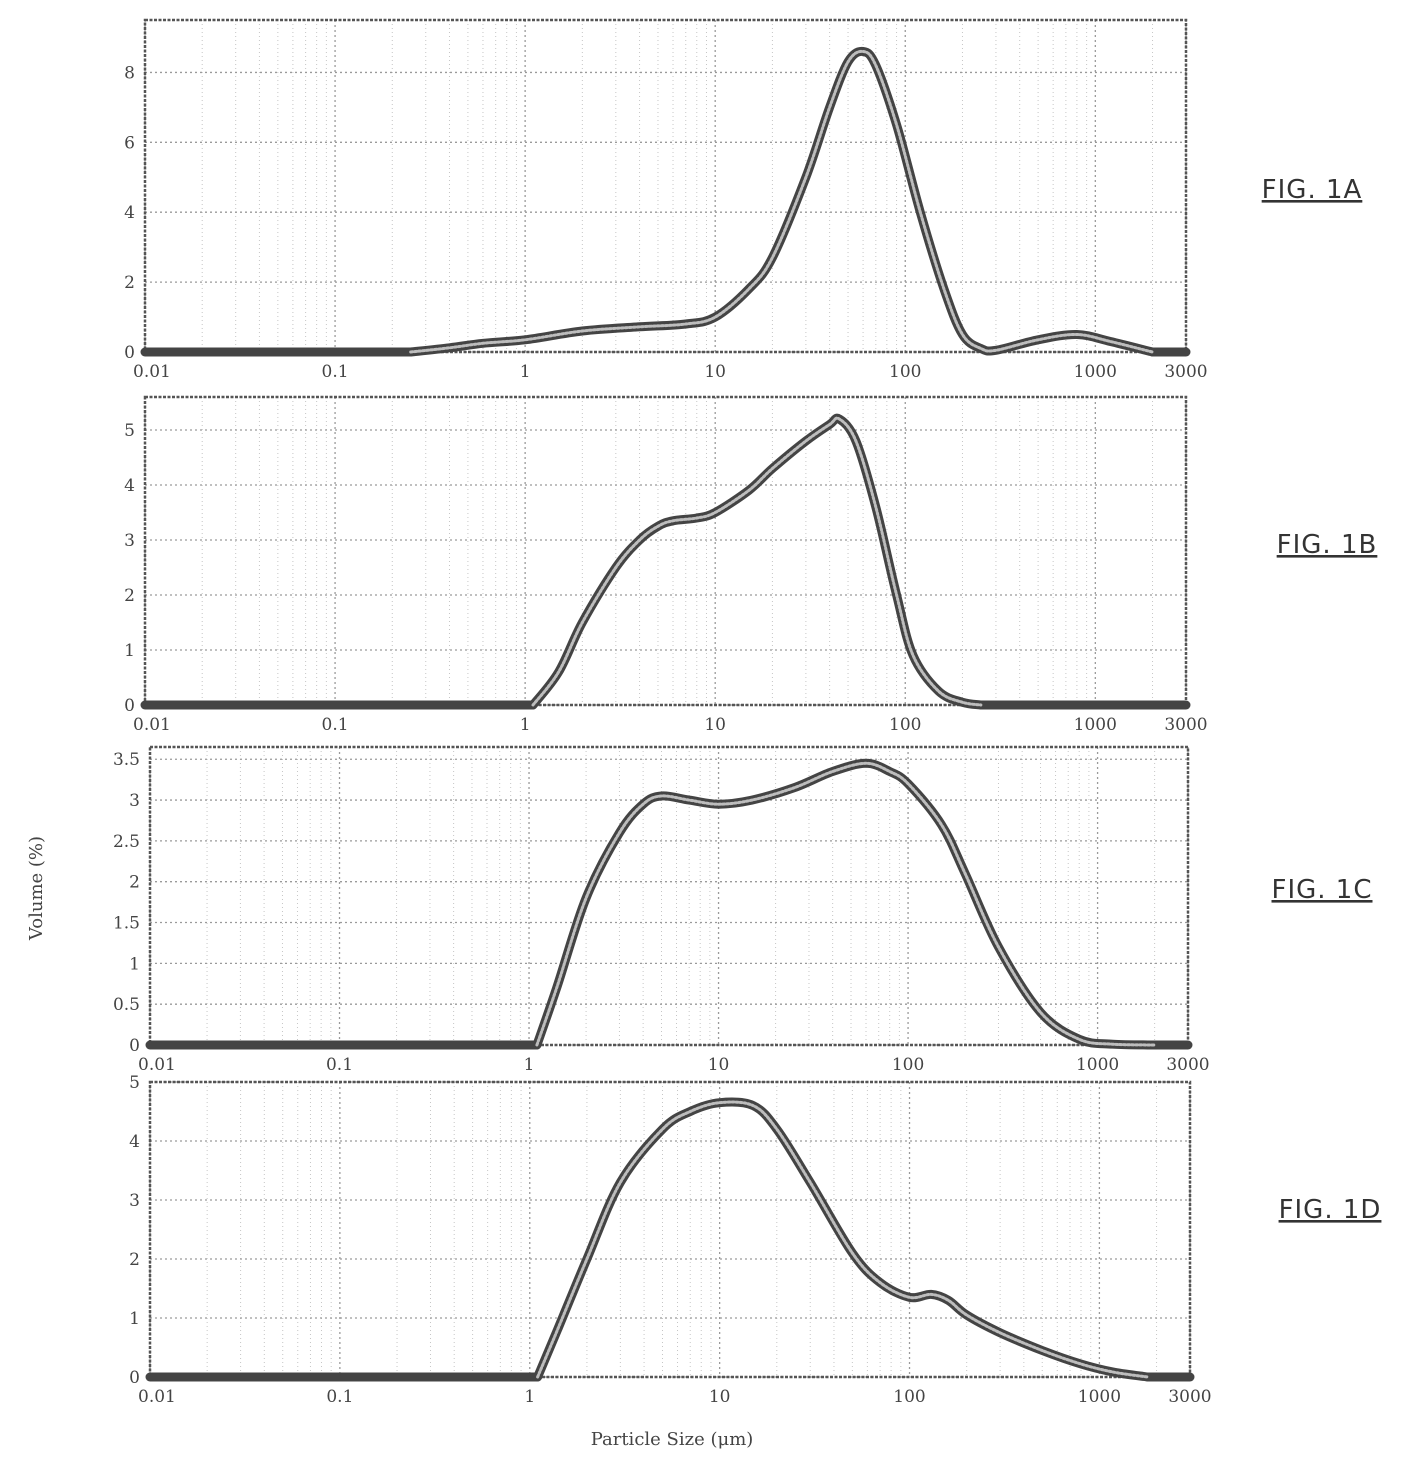 The image size is (1413, 1473). I want to click on y-tick-label: 3.5, so click(126, 760).